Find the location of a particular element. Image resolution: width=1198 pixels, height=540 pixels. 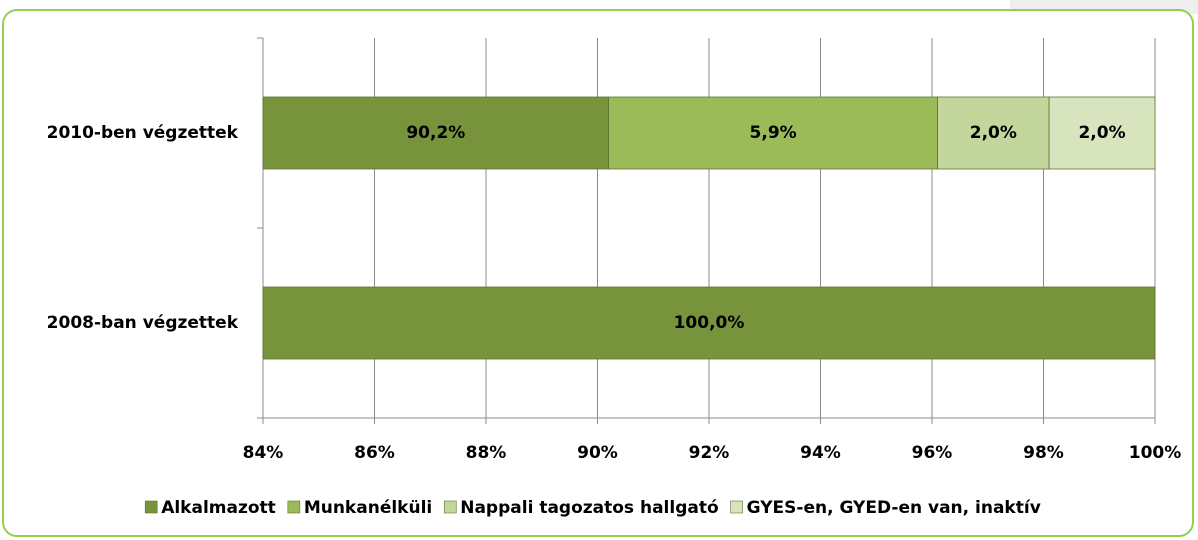

y-tick-label: 2010-ben végzettek is located at coordinates (143, 133).